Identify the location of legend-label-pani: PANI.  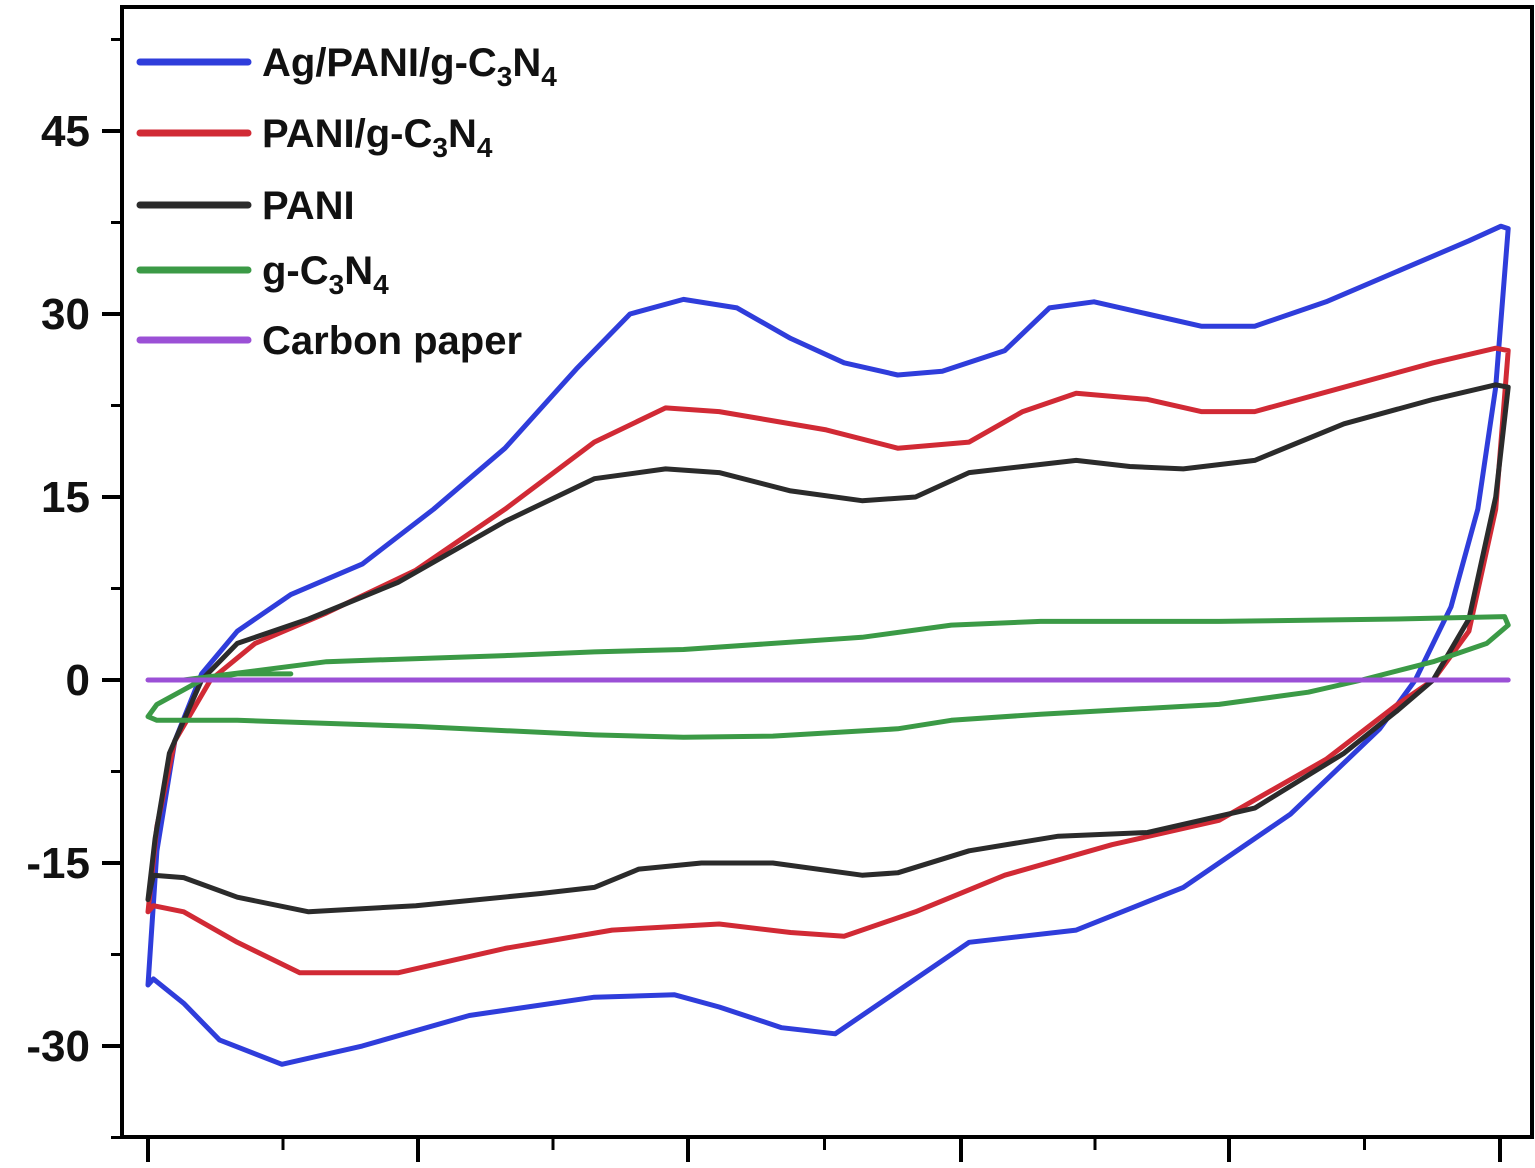
(308, 206).